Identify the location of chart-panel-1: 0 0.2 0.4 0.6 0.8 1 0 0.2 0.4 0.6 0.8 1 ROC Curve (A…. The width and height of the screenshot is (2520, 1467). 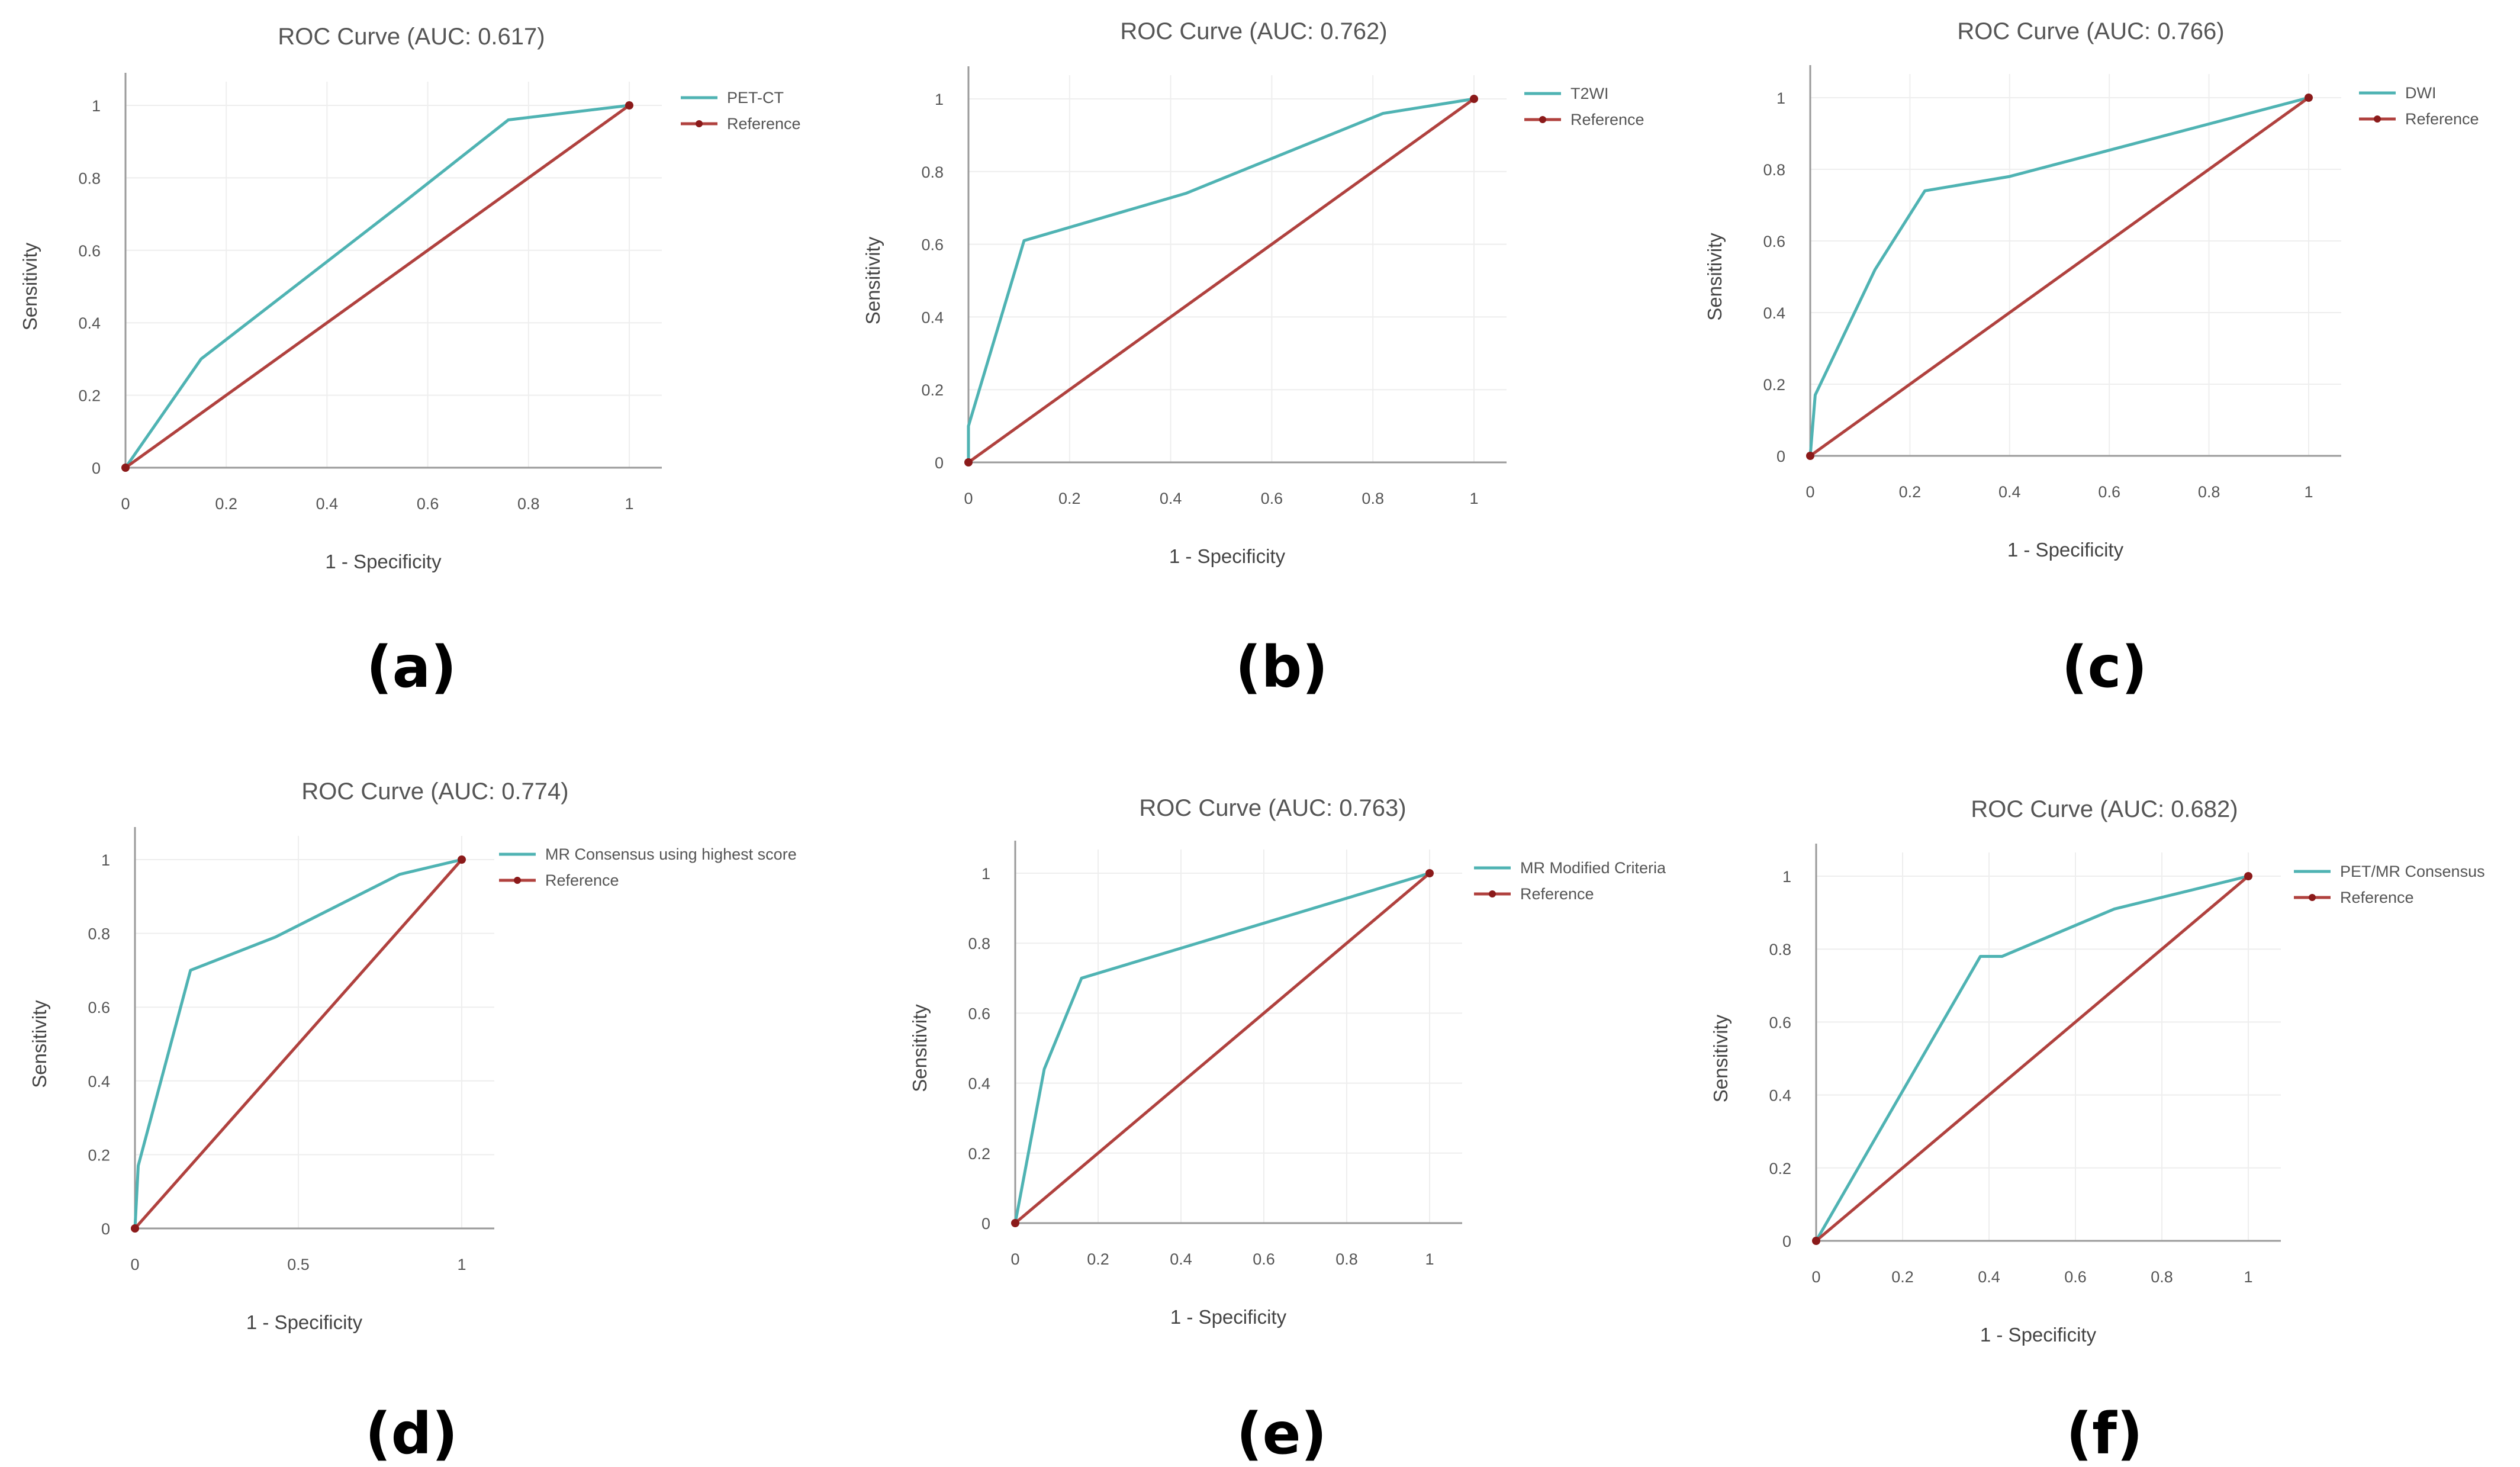
(410, 362).